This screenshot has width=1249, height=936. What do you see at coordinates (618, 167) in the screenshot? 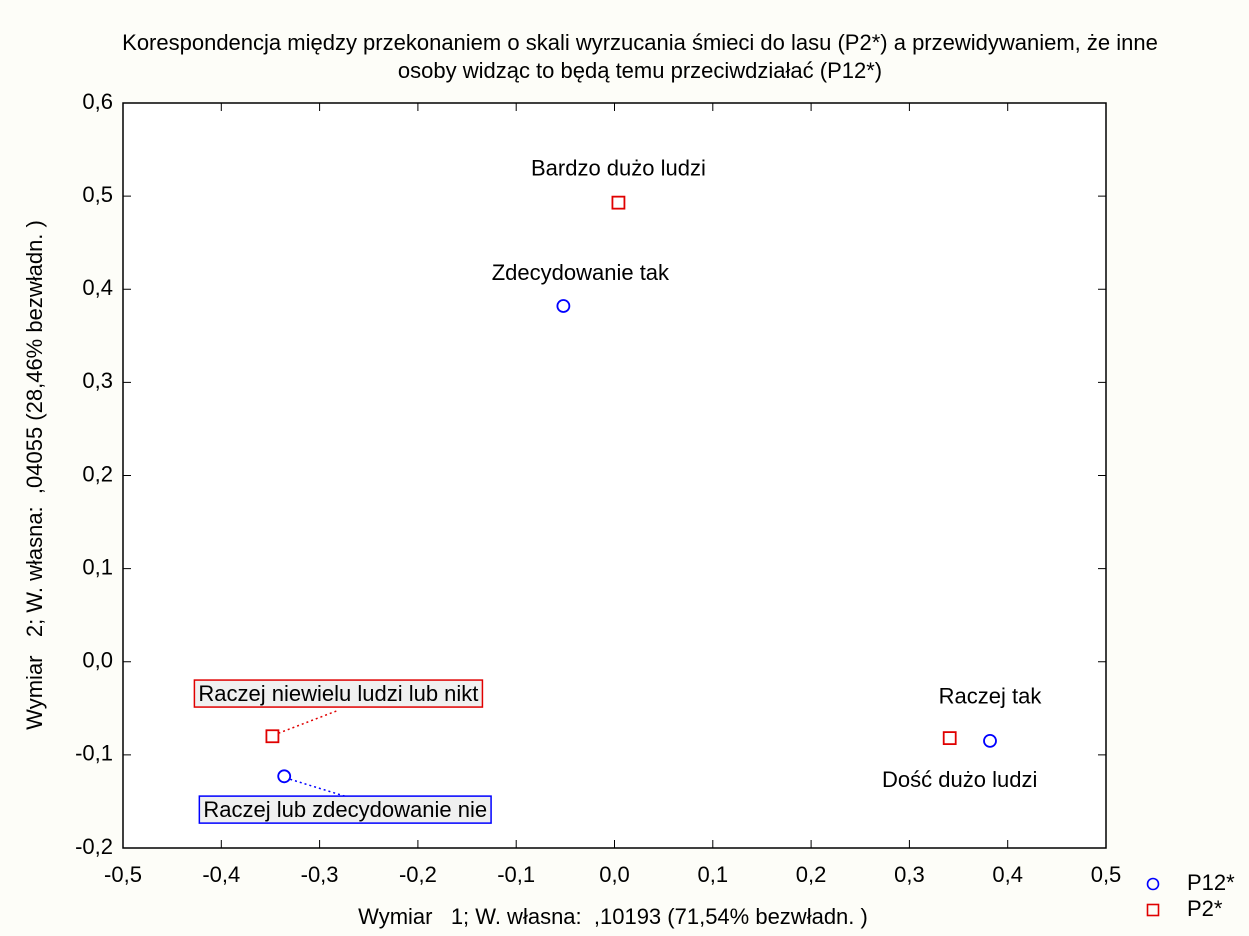
I see `point-label: Bardzo dużo ludzi` at bounding box center [618, 167].